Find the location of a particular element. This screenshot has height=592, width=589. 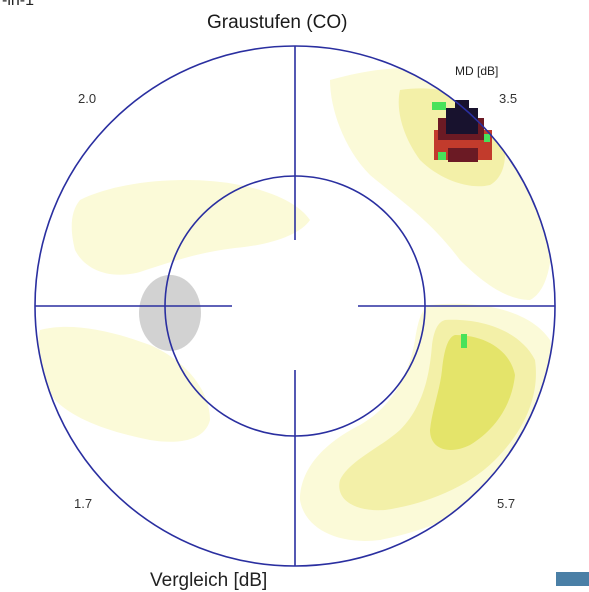

blind-spot is located at coordinates (170, 313).